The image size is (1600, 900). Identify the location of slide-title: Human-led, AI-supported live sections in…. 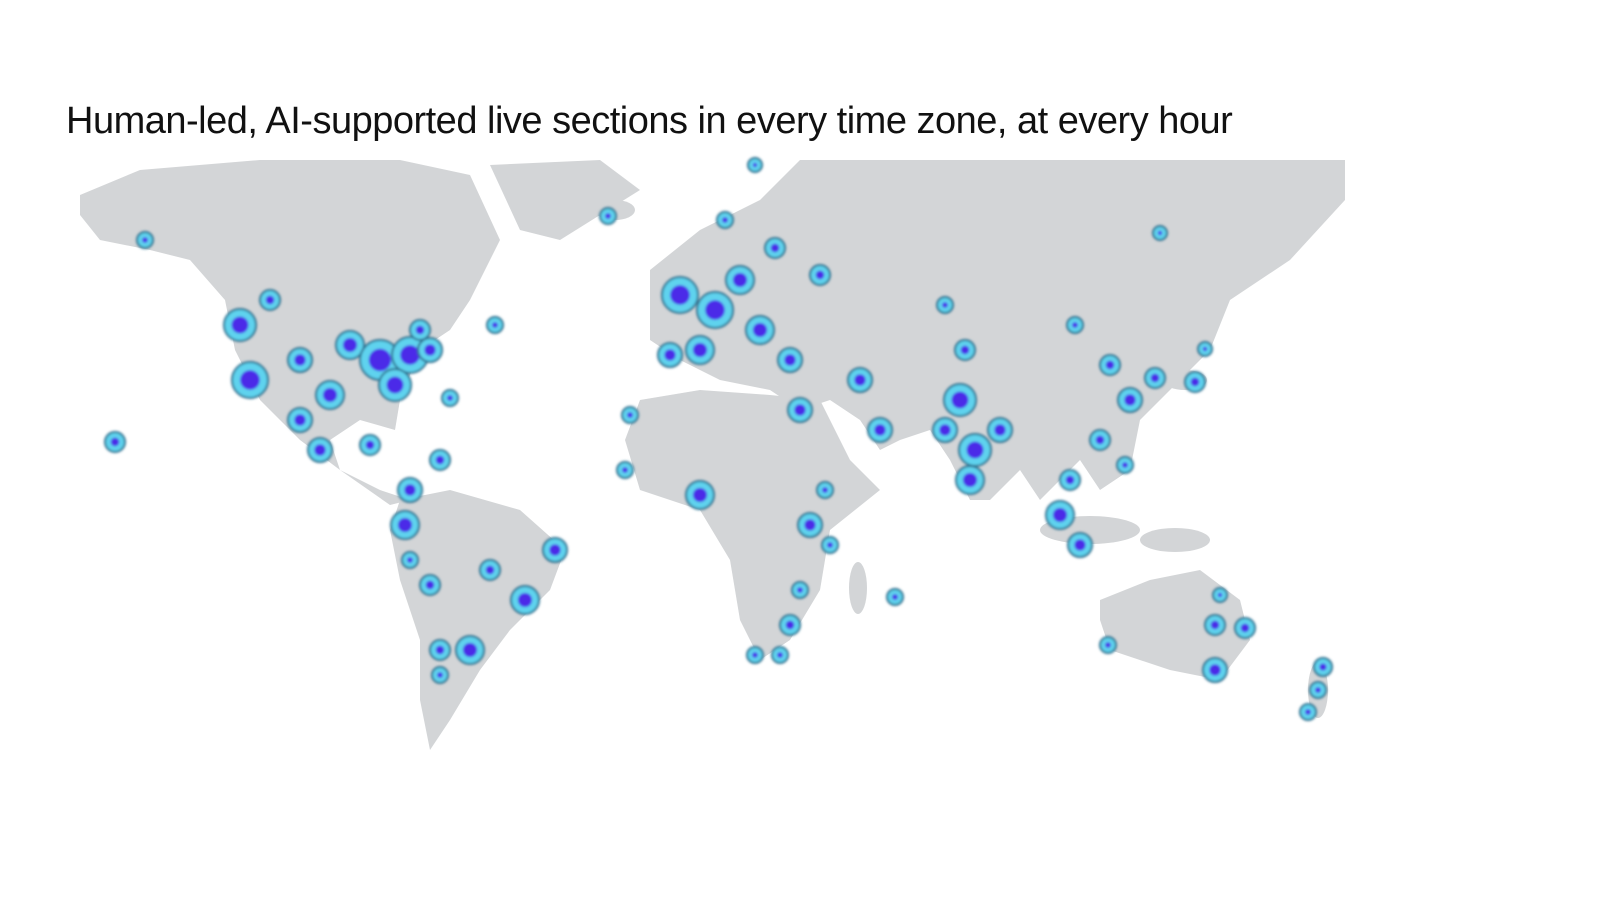
(649, 121).